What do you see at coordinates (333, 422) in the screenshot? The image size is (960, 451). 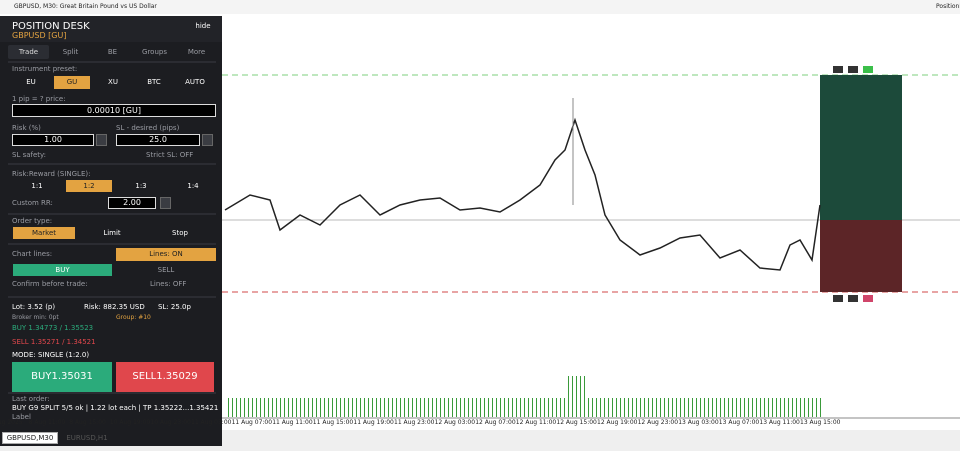 I see `time-label: 11 Aug 15:00` at bounding box center [333, 422].